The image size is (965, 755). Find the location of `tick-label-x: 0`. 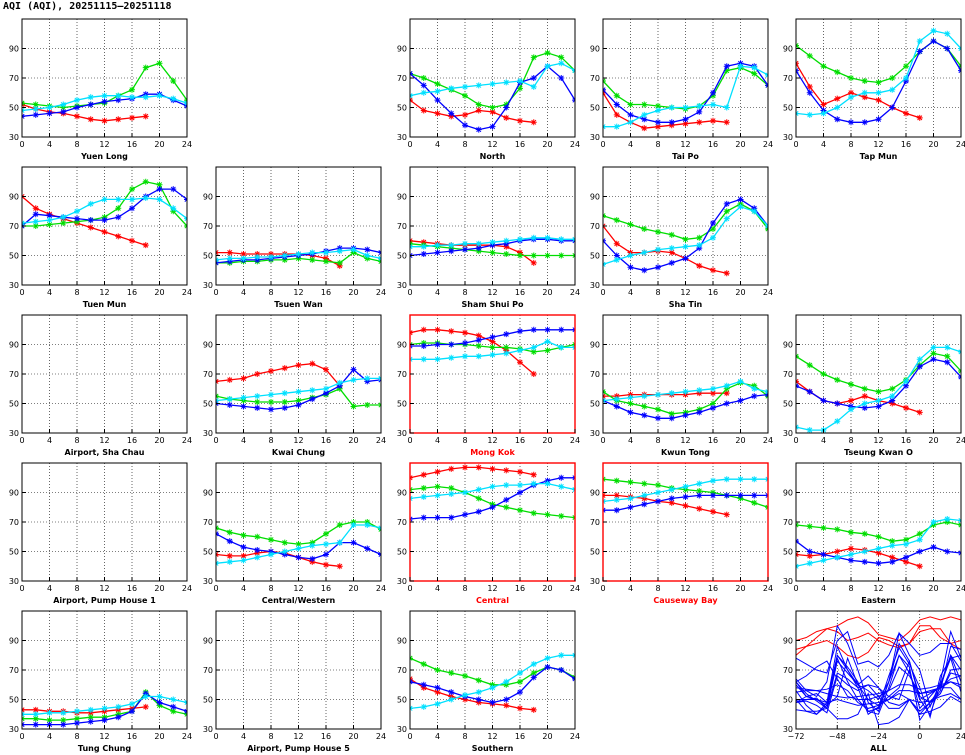

tick-label-x: 0 is located at coordinates (409, 292).